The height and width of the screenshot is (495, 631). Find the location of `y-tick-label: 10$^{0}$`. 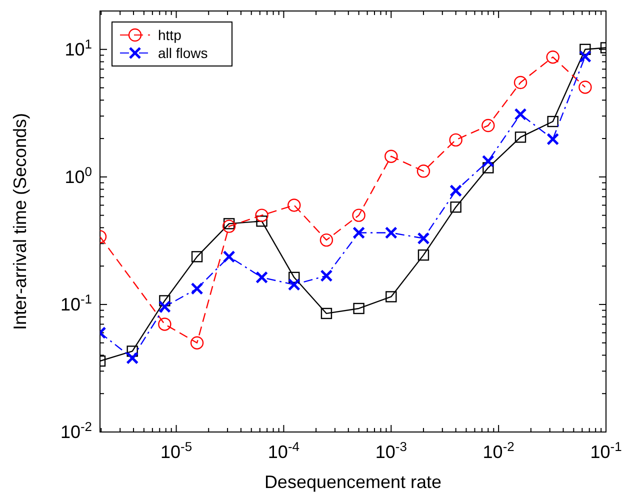

y-tick-label: 10$^{0}$ is located at coordinates (78, 175).